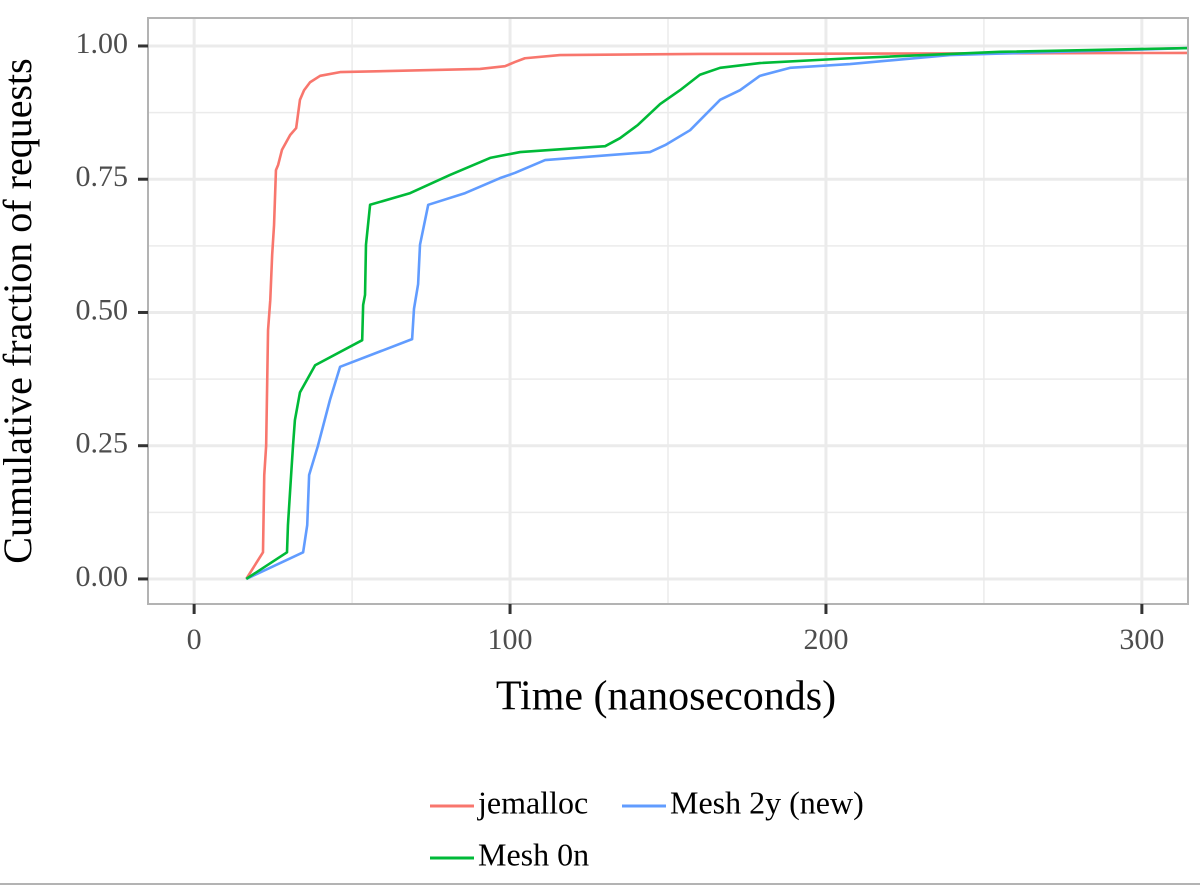 The image size is (1200, 887). What do you see at coordinates (194, 639) in the screenshot?
I see `x-tick-label: 0` at bounding box center [194, 639].